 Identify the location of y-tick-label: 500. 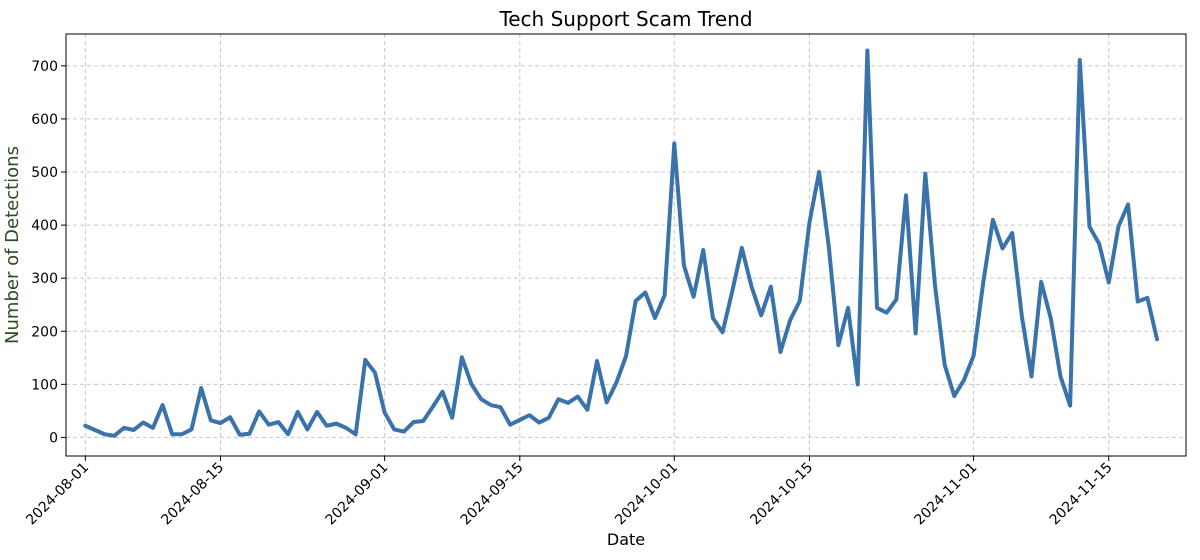
(44, 173).